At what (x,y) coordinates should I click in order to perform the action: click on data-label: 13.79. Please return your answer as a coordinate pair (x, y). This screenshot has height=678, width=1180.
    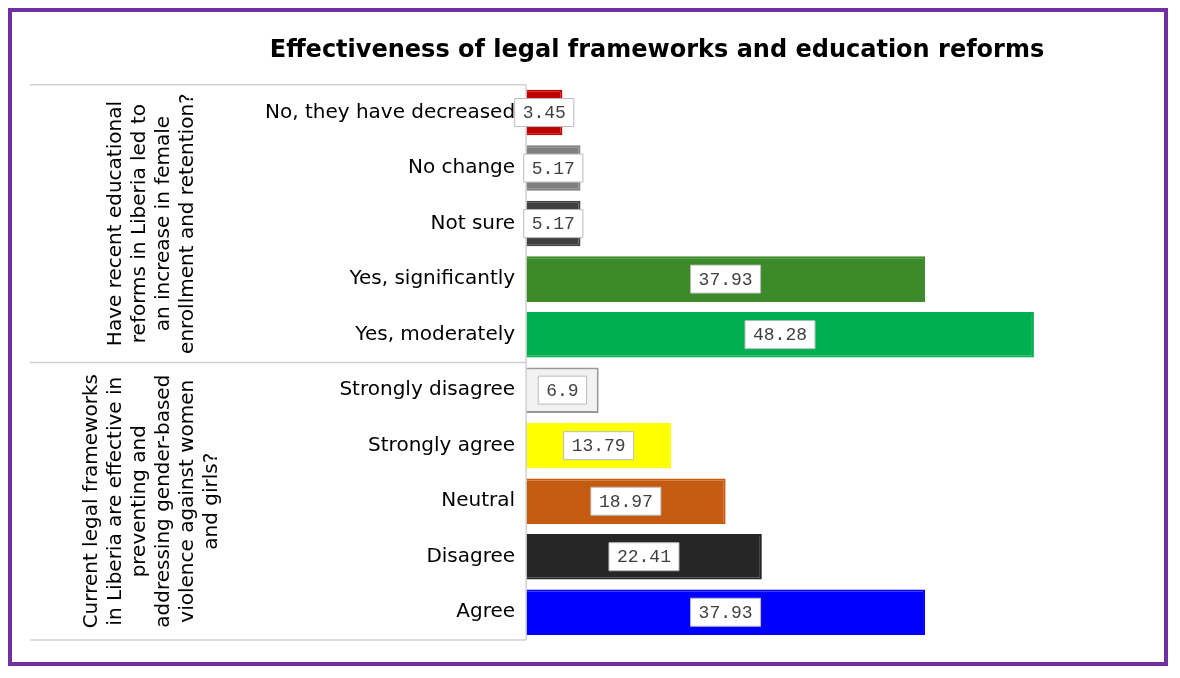
    Looking at the image, I should click on (598, 446).